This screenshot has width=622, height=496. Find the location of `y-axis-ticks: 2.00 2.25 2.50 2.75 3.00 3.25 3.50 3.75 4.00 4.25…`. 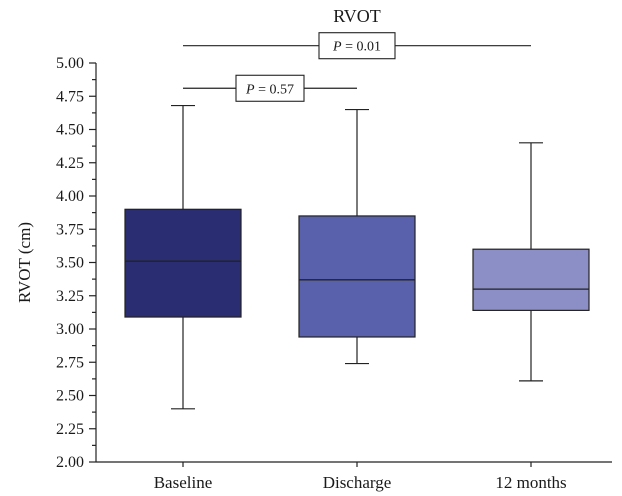

y-axis-ticks: 2.00 2.25 2.50 2.75 3.00 3.25 3.50 3.75 4.00 4.25… is located at coordinates (76, 263).